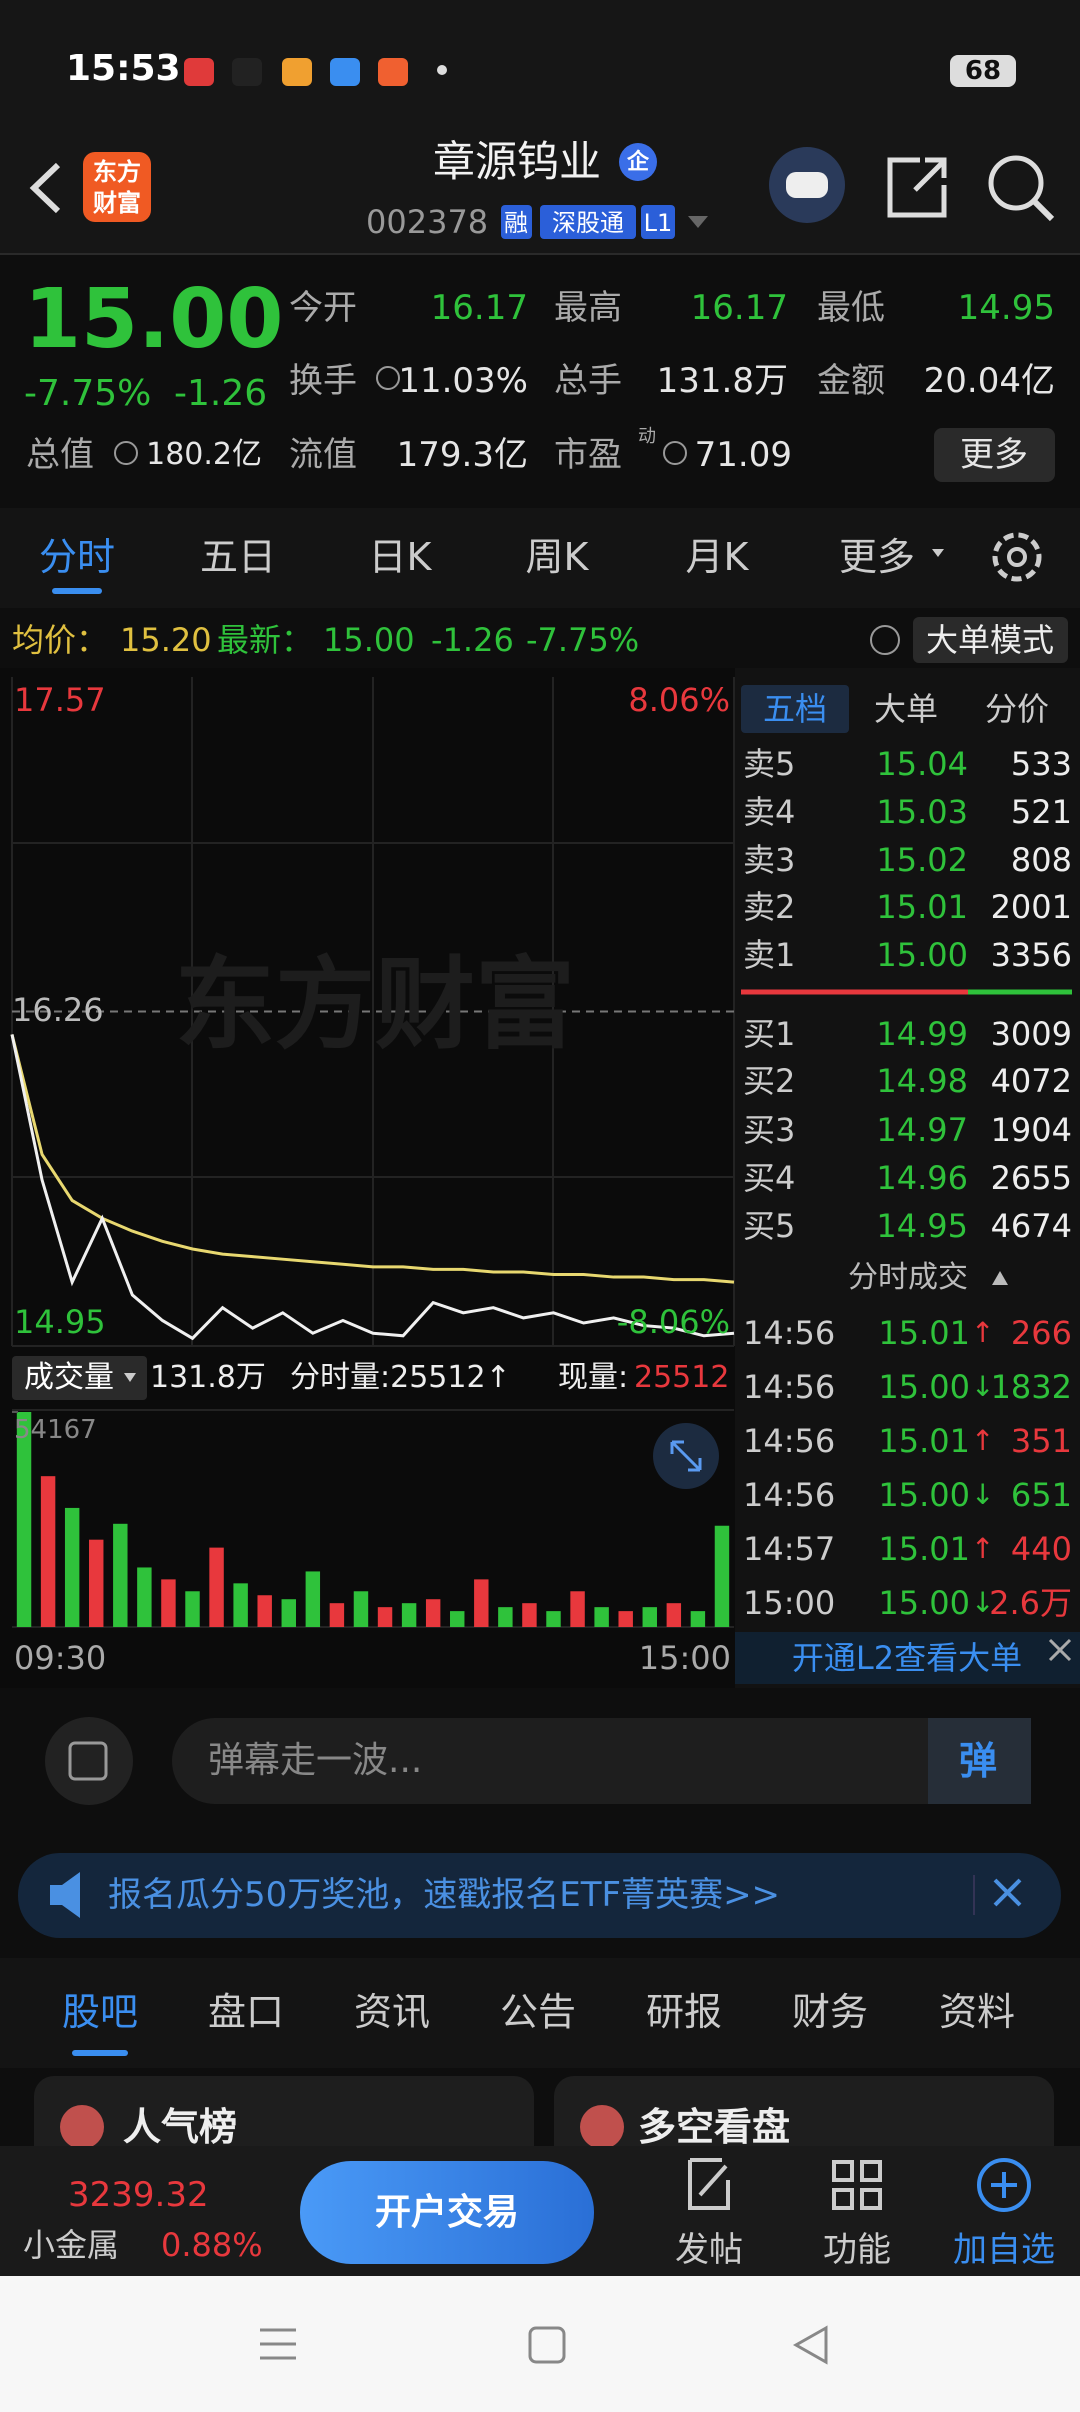 Image resolution: width=1080 pixels, height=2412 pixels. What do you see at coordinates (1004, 2250) in the screenshot?
I see `action-label: 加自选` at bounding box center [1004, 2250].